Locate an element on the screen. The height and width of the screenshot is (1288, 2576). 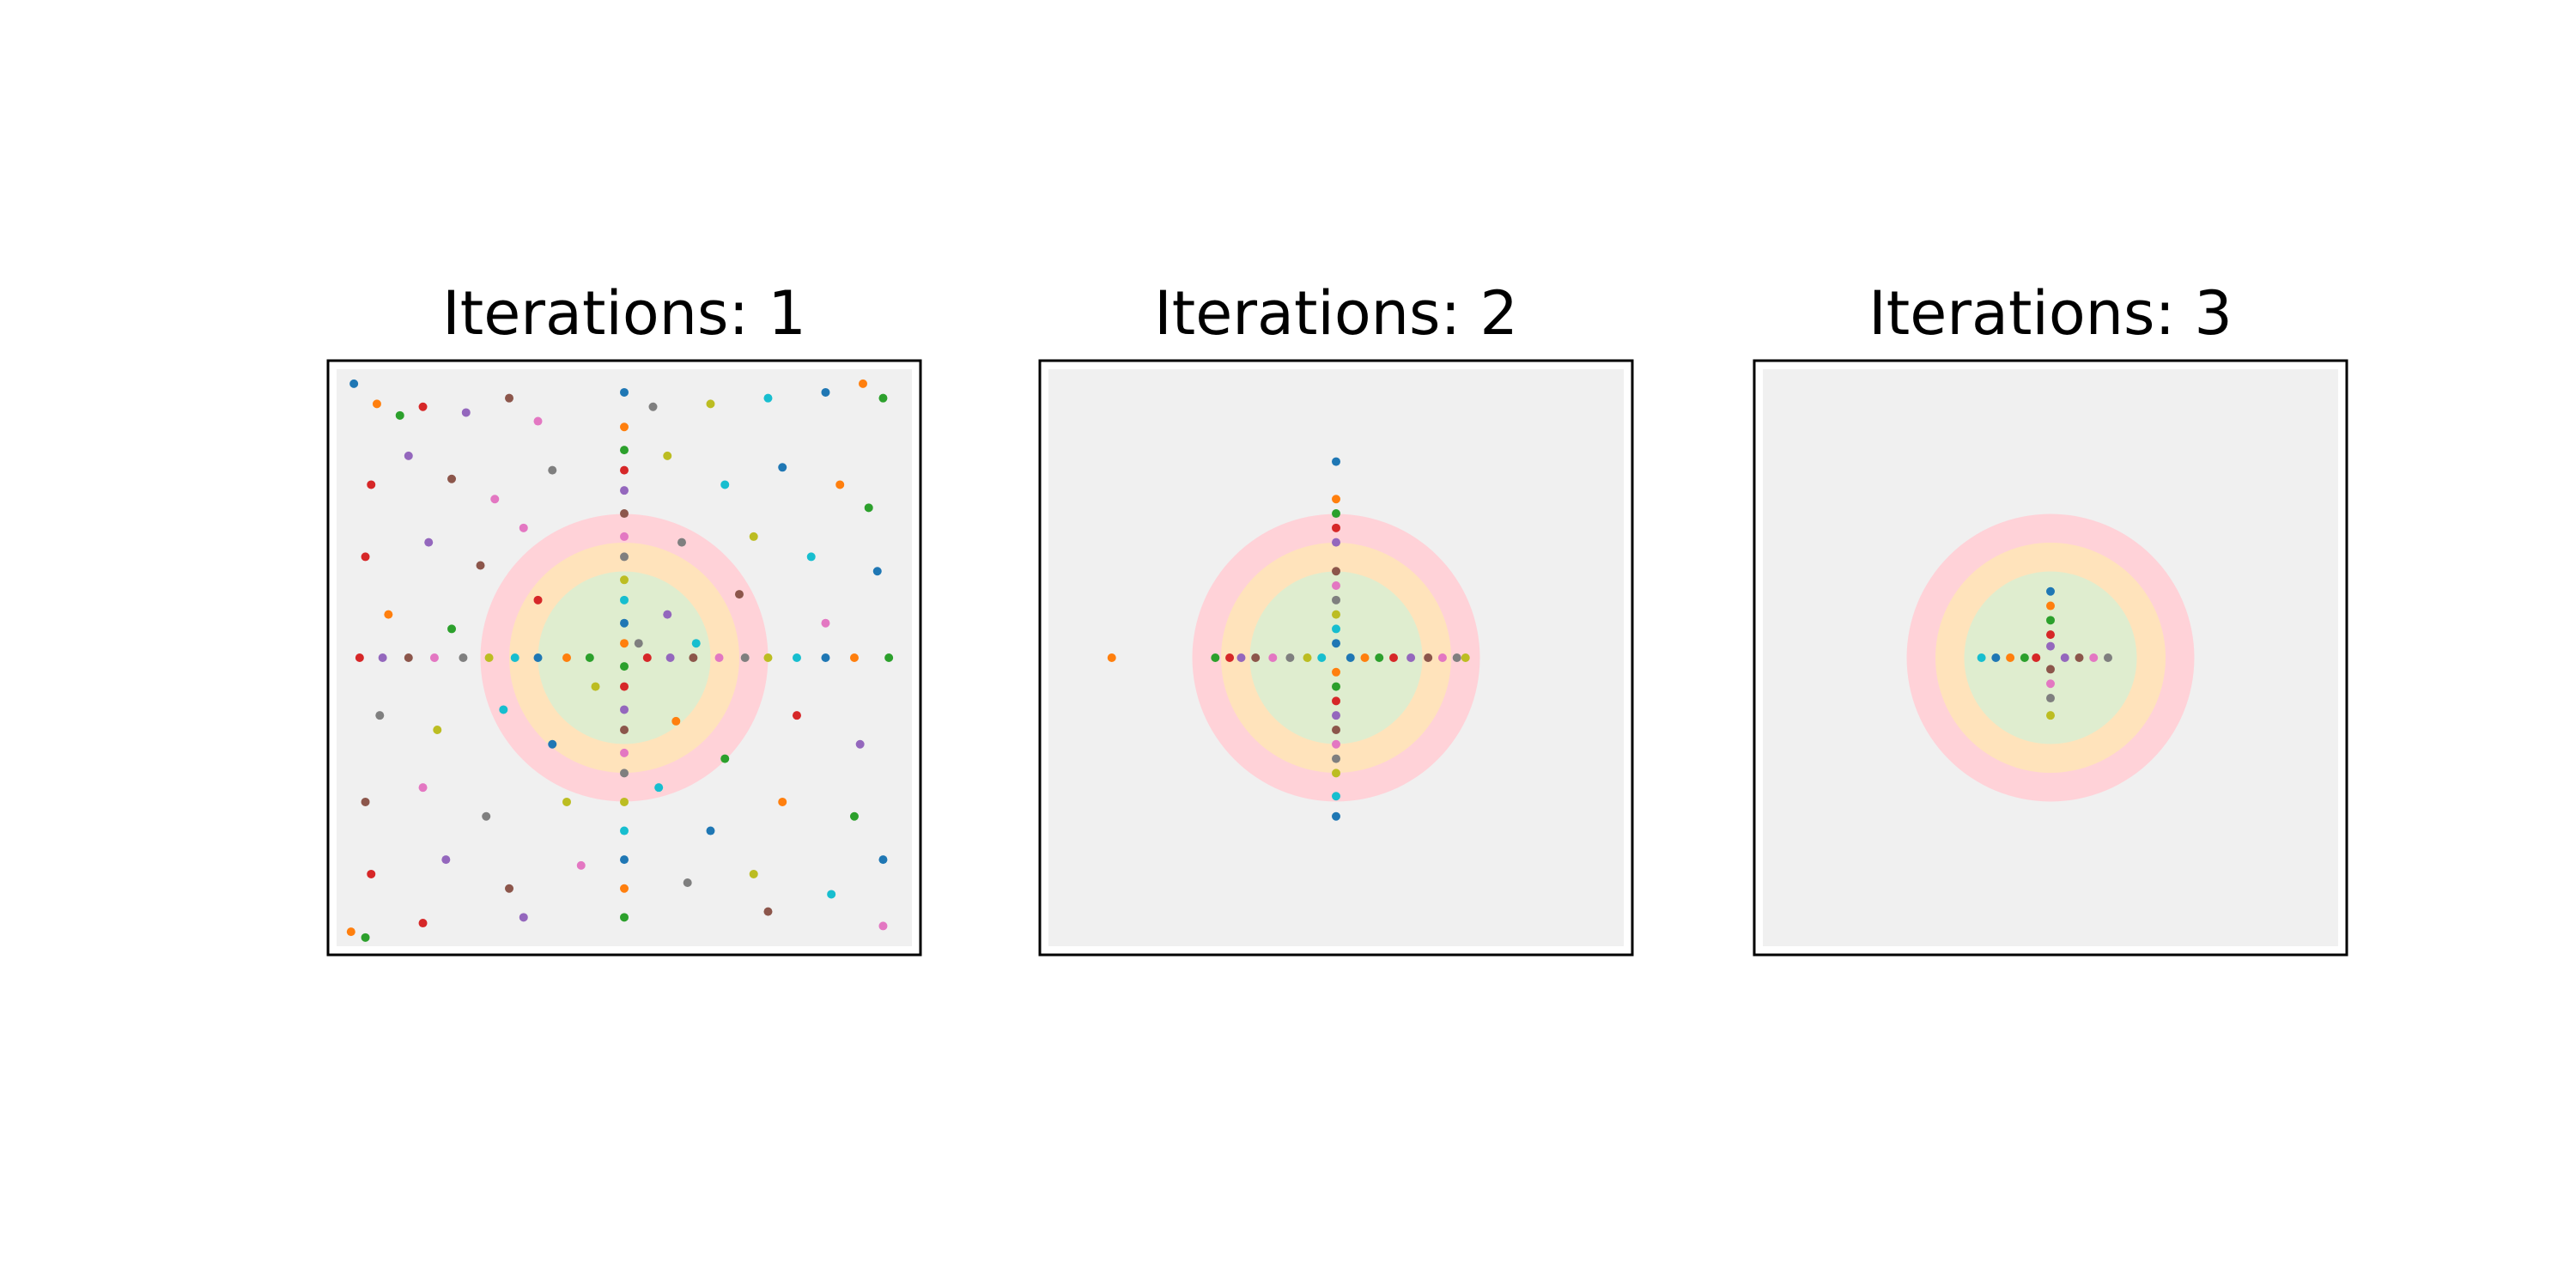
panel: Iterations: 1 is located at coordinates (624, 618).